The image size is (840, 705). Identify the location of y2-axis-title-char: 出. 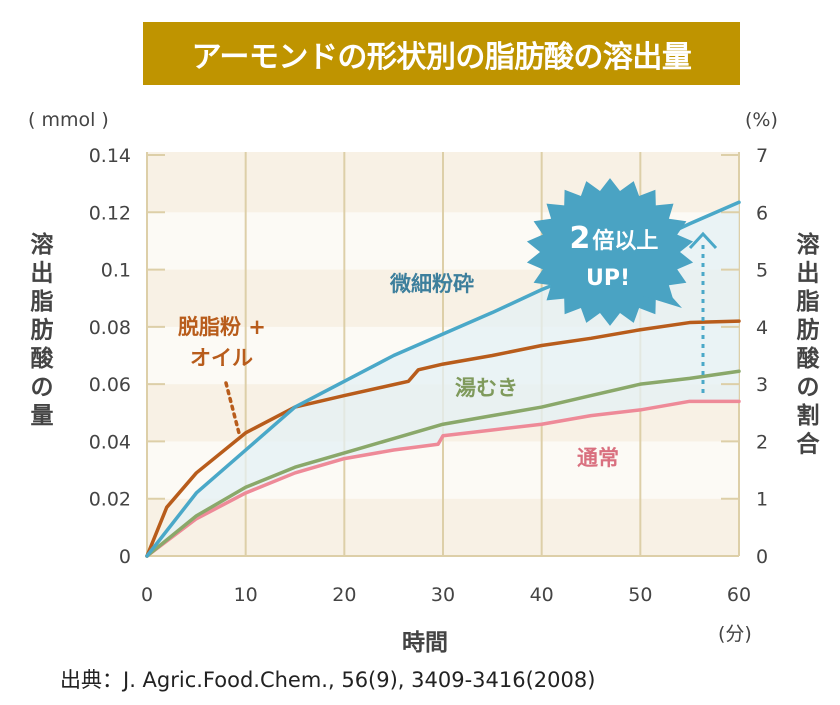
(808, 274).